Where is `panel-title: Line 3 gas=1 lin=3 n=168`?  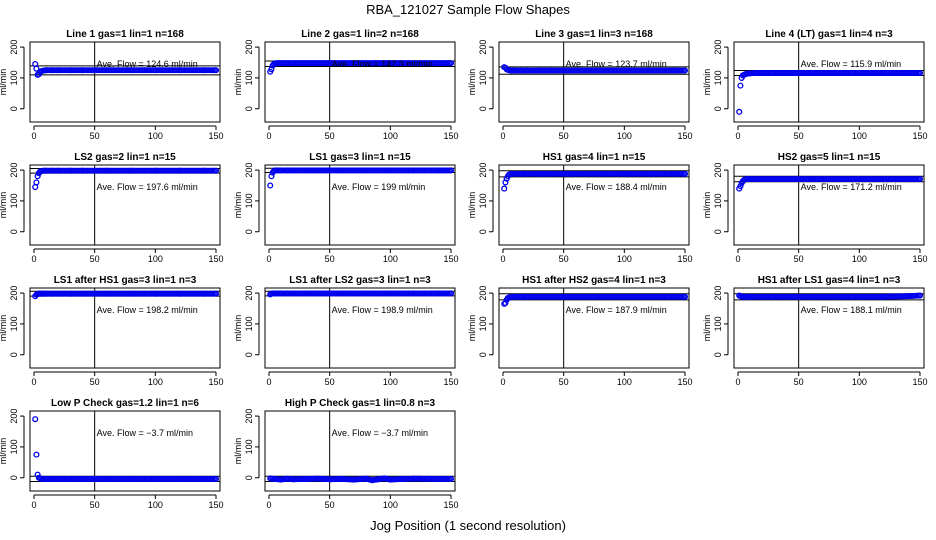 panel-title: Line 3 gas=1 lin=3 n=168 is located at coordinates (594, 34).